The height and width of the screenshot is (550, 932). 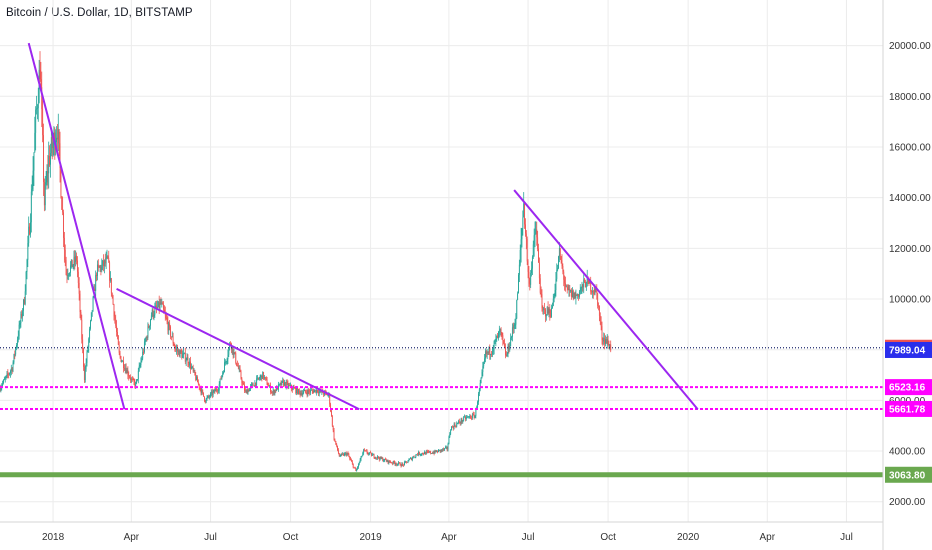 What do you see at coordinates (447, 537) in the screenshot?
I see `time-axis: 2018 Apr Jul Oct 2019 Apr Jul Oct 2020 Apr Jul` at bounding box center [447, 537].